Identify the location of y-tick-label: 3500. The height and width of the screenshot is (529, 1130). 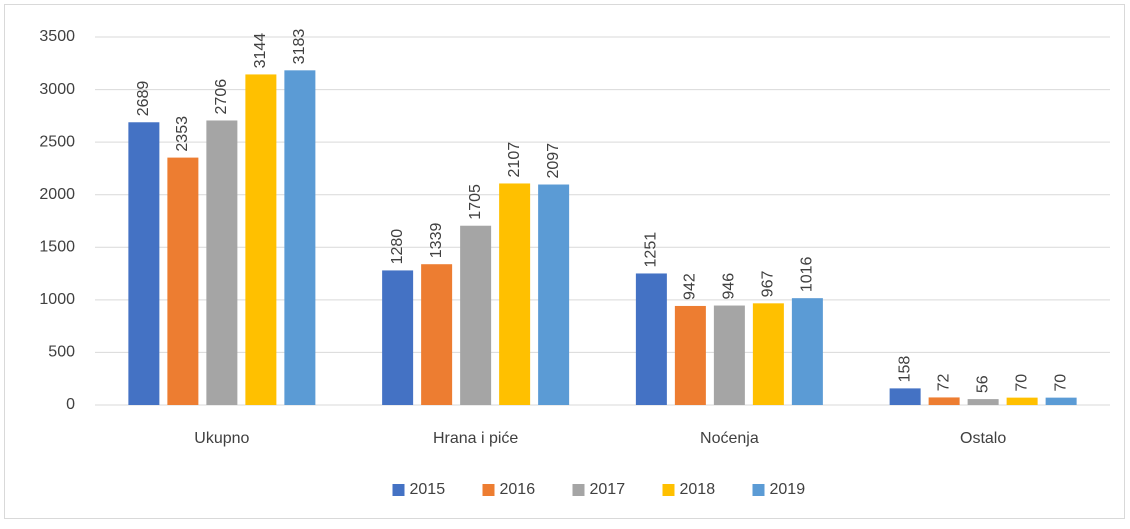
(57, 36).